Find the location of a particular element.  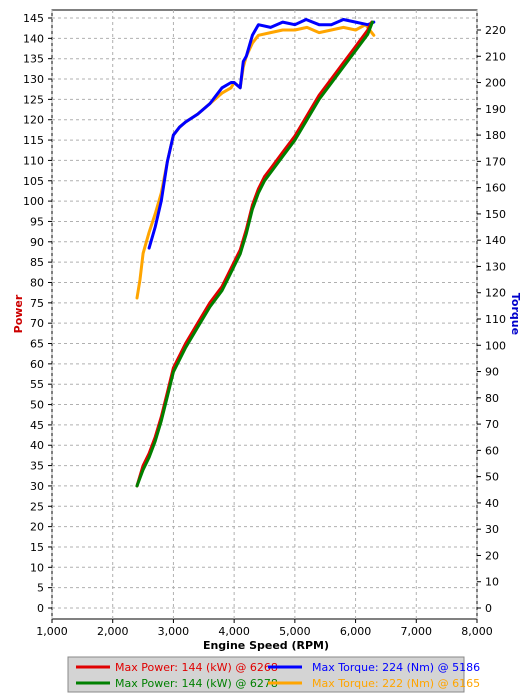

y-left-tick-label: 70 is located at coordinates (37, 323).